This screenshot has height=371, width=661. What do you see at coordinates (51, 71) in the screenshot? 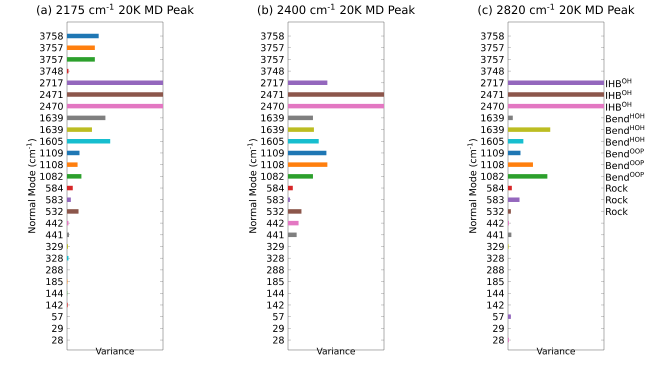
I see `y-tick-label: 3748` at bounding box center [51, 71].